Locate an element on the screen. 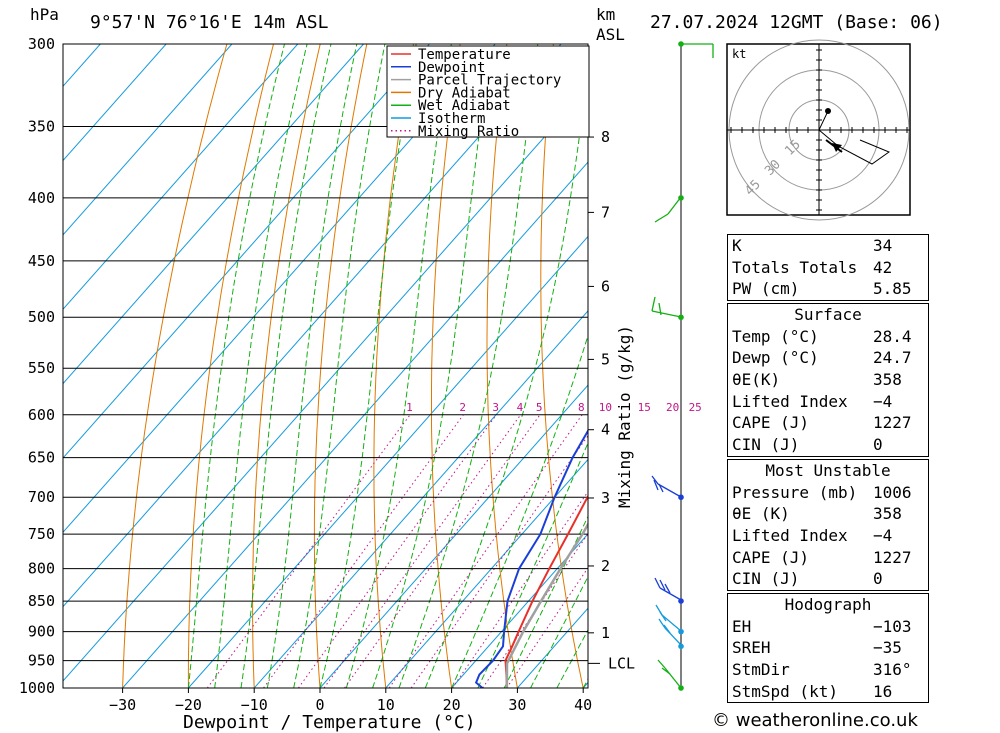  mu-thetae-value: 358 is located at coordinates (887, 514).